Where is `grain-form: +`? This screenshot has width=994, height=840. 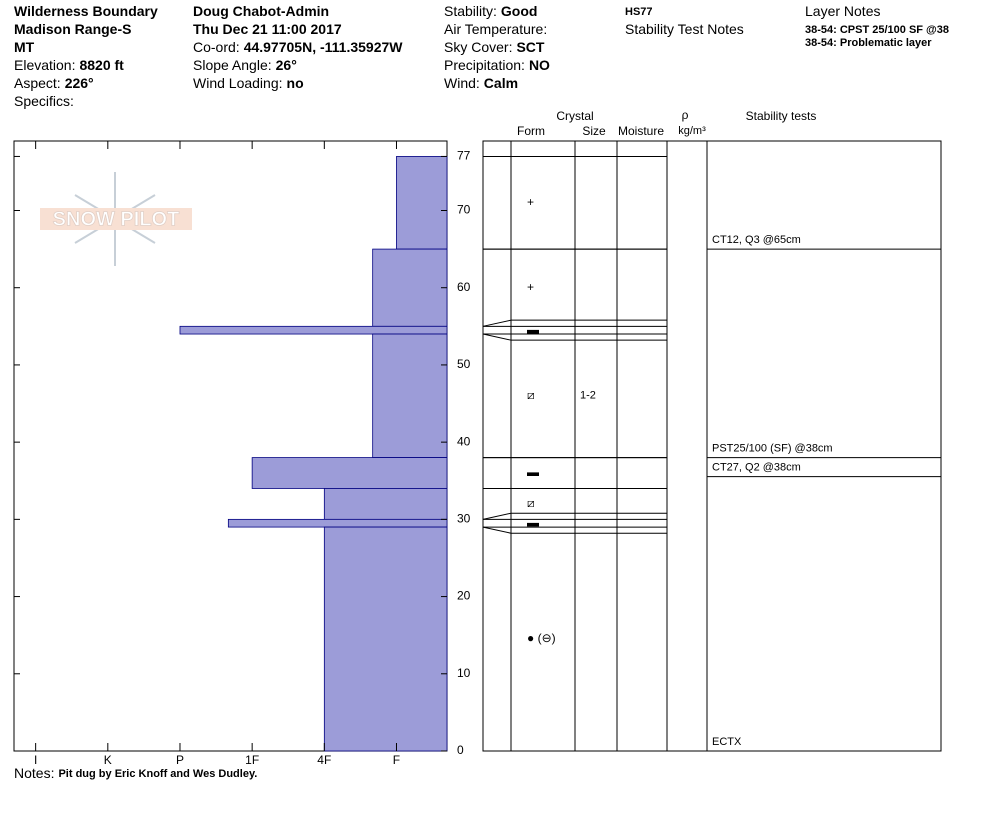 grain-form: + is located at coordinates (530, 202).